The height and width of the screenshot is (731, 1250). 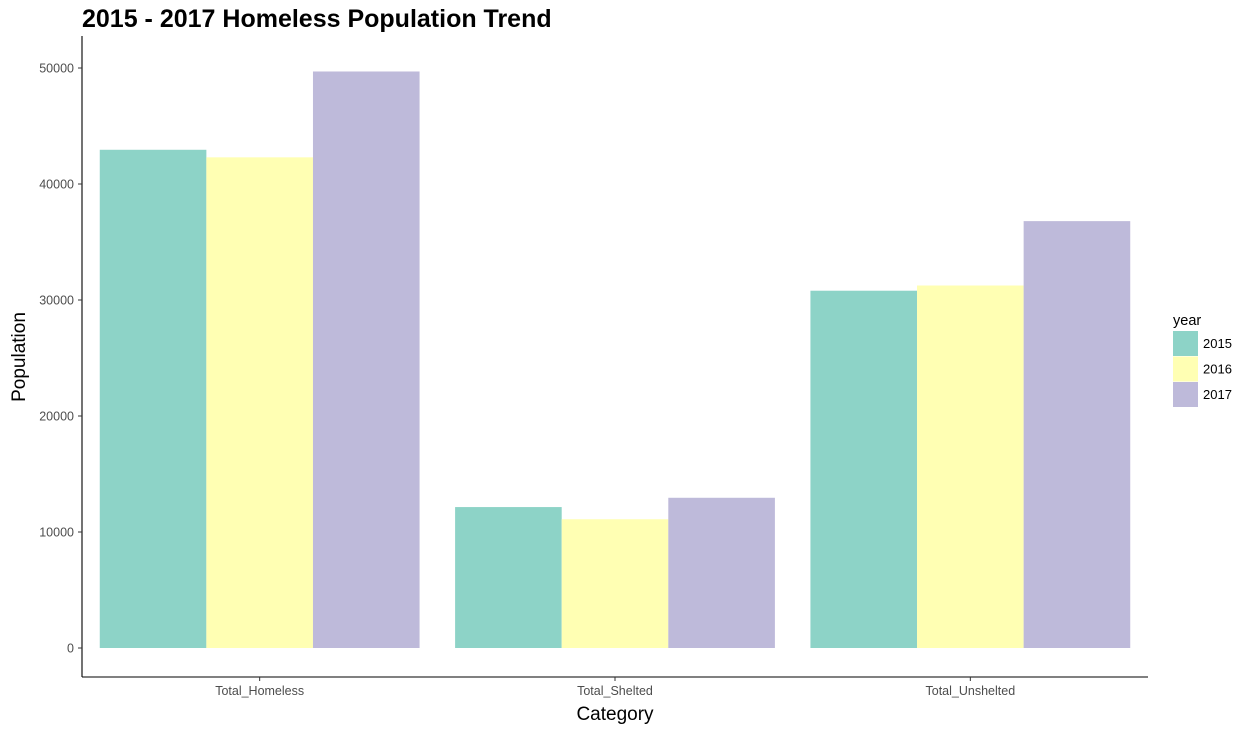 I want to click on y-tick-label: 20000, so click(x=56, y=417).